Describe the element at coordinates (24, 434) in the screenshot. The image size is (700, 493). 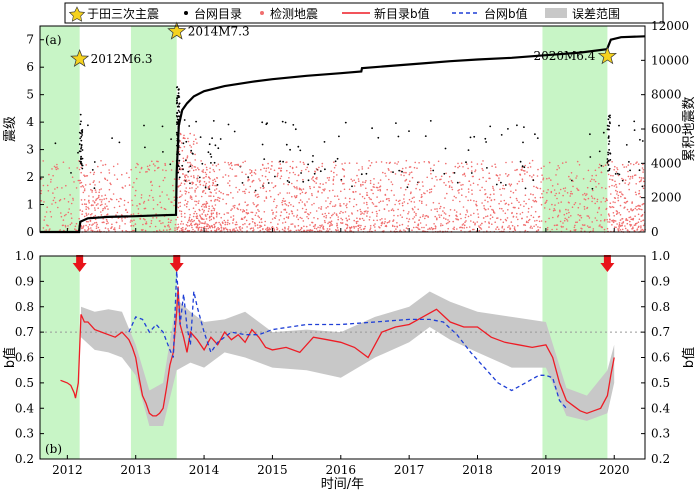
I see `tick-label-left: 0.3` at that location.